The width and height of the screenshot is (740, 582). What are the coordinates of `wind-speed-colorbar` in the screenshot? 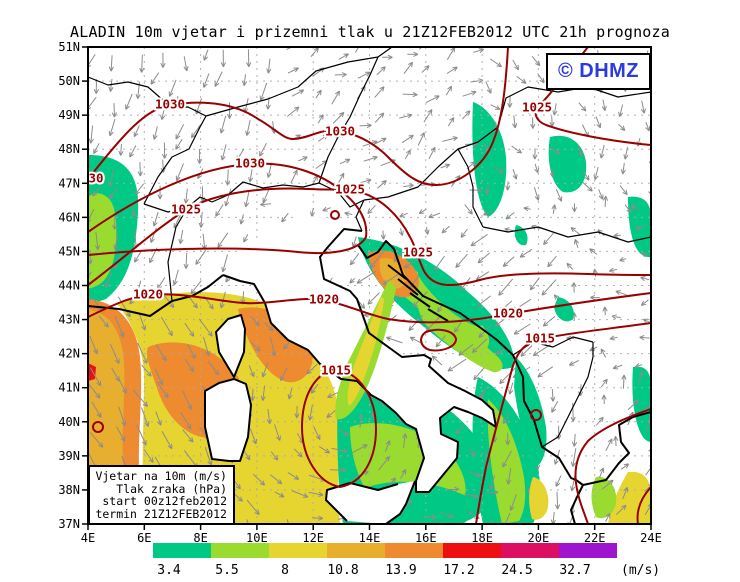 It's located at (385, 550).